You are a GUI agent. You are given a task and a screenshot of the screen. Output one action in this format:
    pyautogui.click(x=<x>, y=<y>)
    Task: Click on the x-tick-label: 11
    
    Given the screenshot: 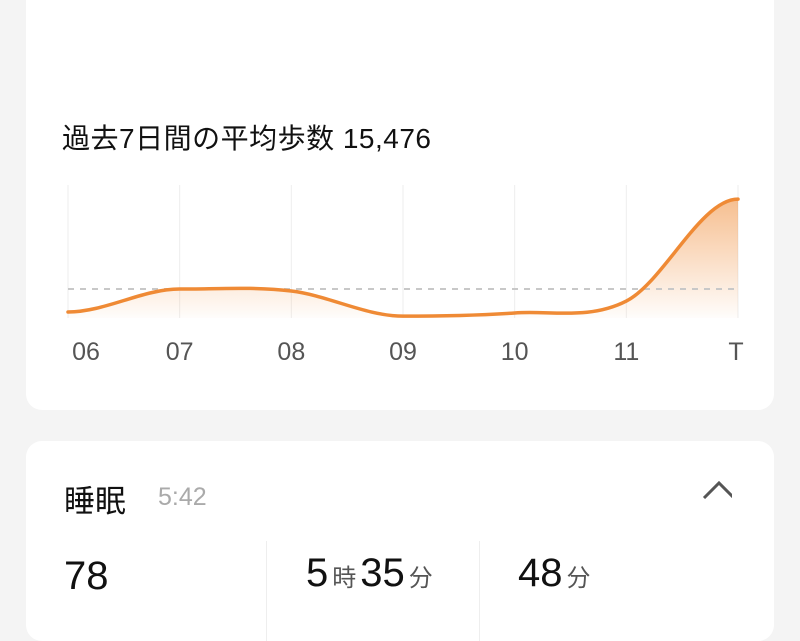 What is the action you would take?
    pyautogui.click(x=626, y=352)
    